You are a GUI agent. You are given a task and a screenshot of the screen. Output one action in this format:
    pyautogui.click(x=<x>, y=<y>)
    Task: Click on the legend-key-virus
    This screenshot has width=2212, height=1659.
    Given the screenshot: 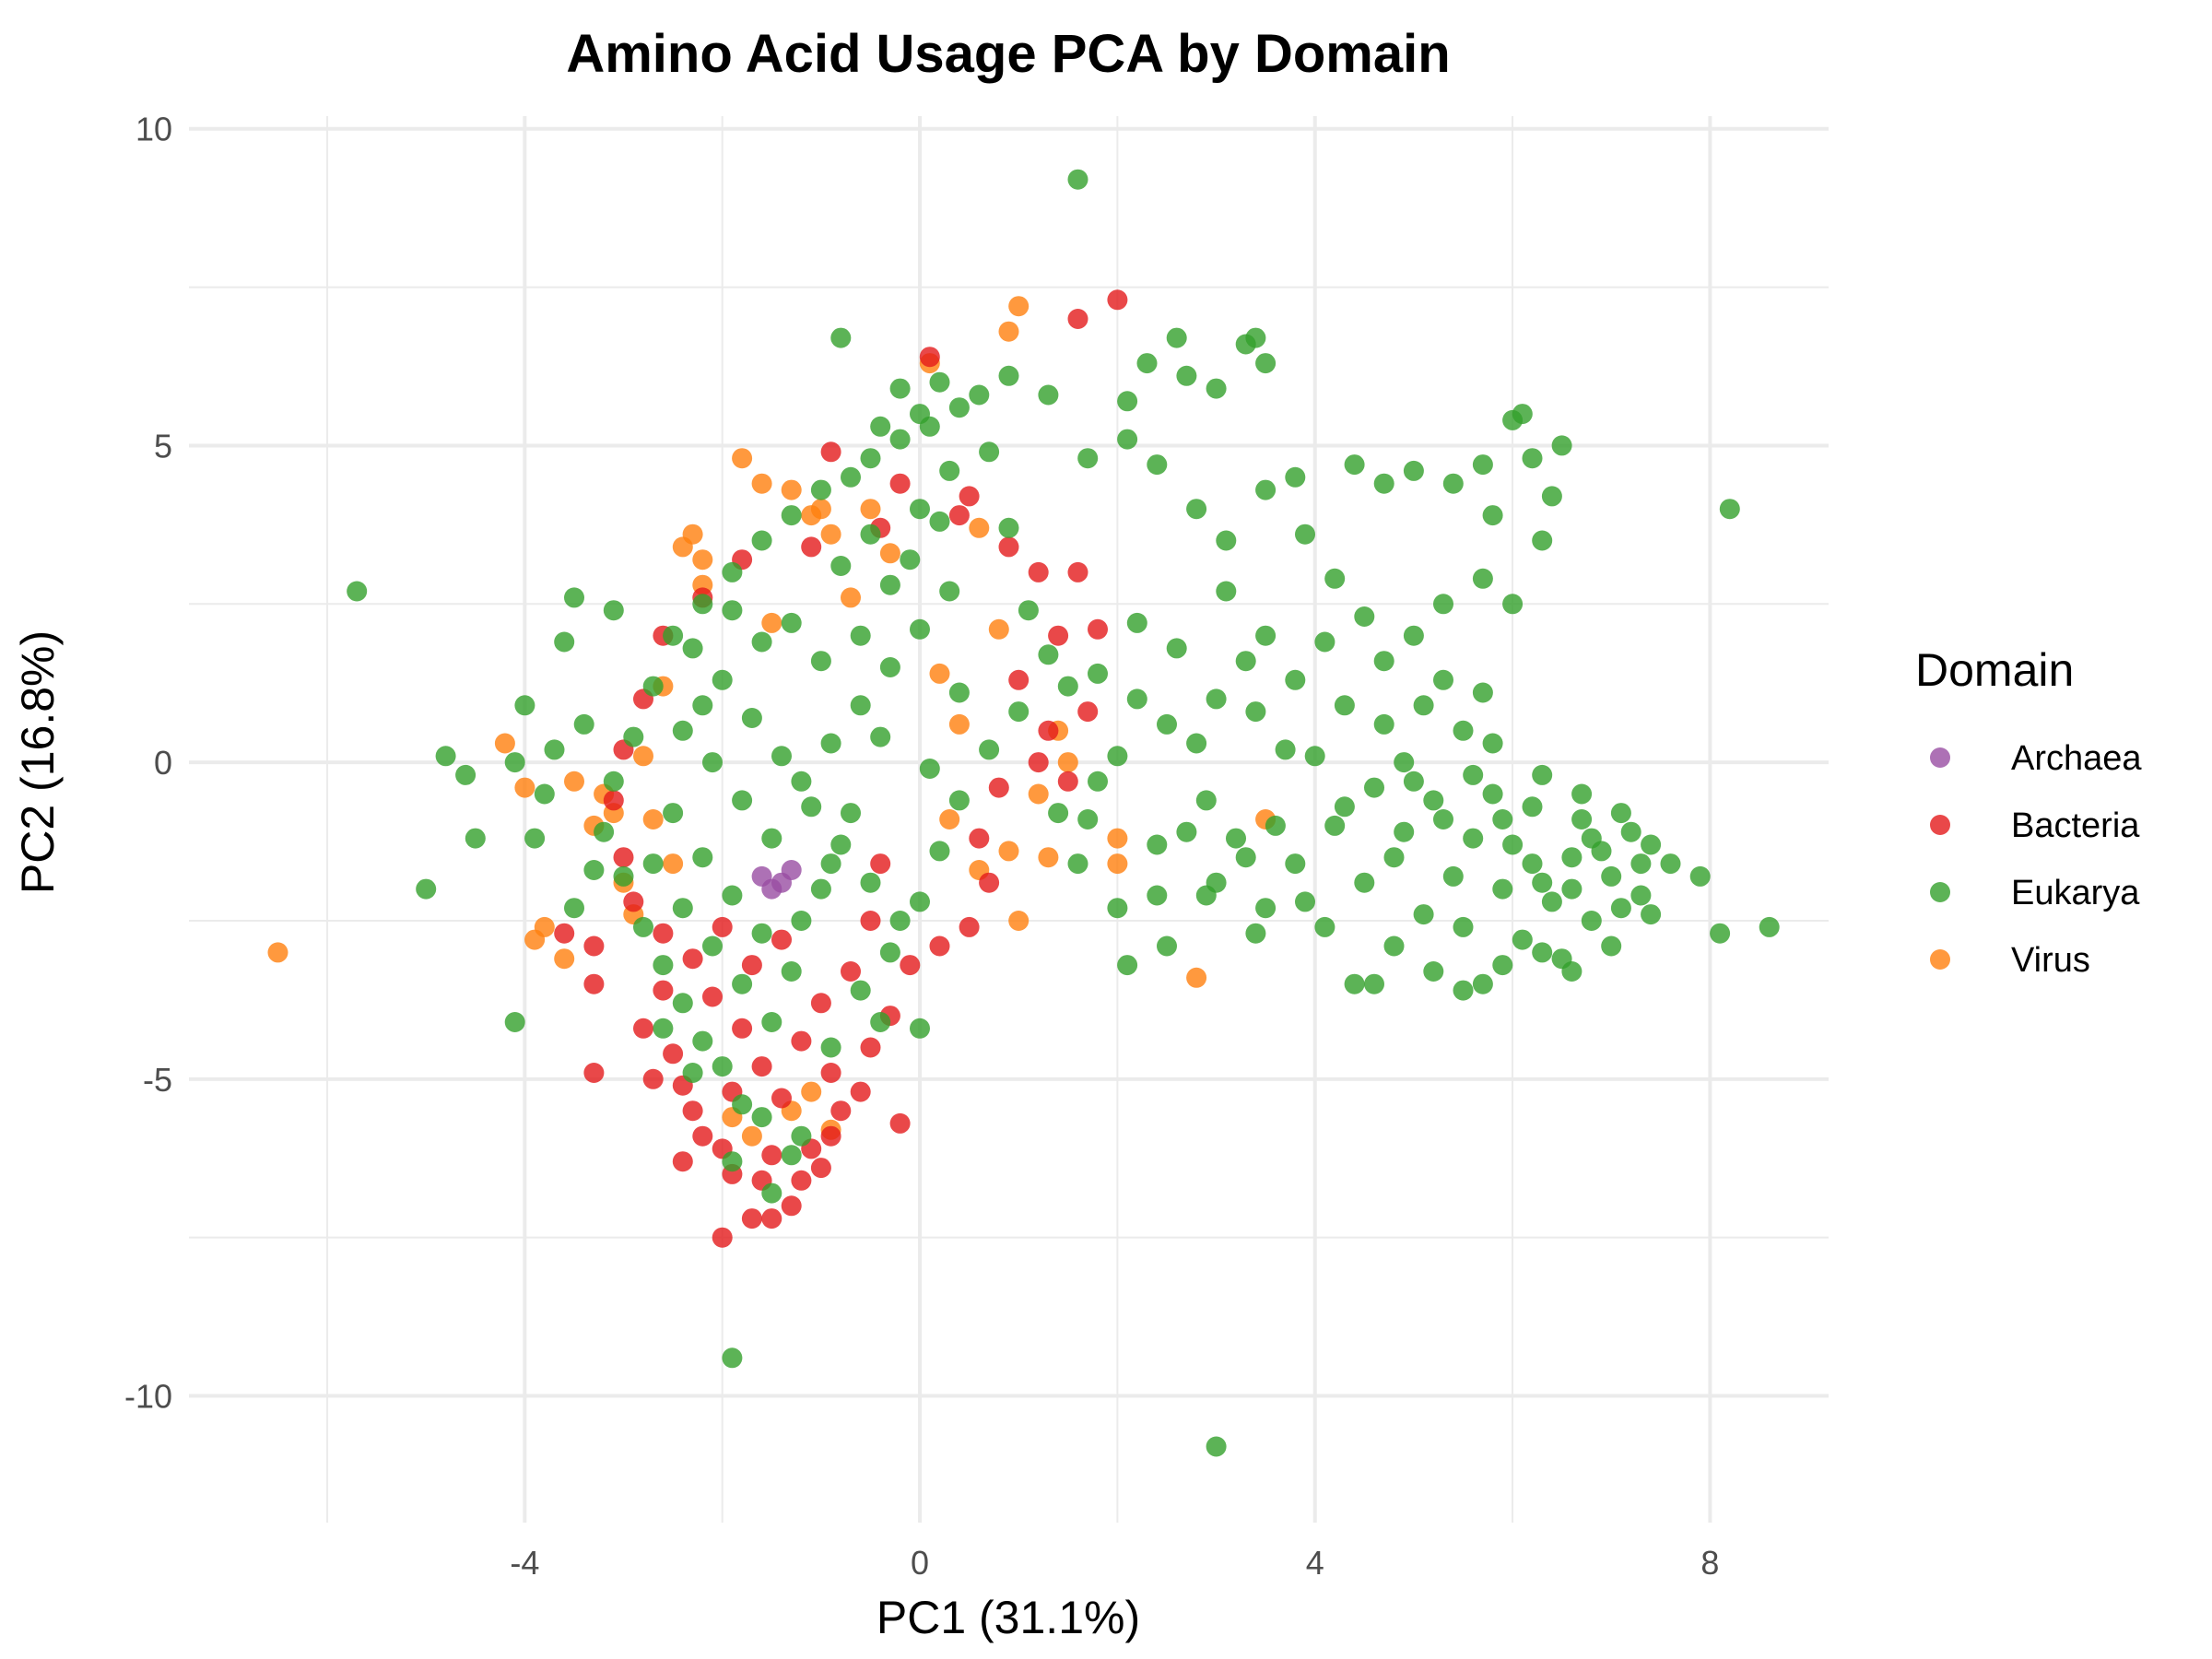 What is the action you would take?
    pyautogui.click(x=1940, y=959)
    